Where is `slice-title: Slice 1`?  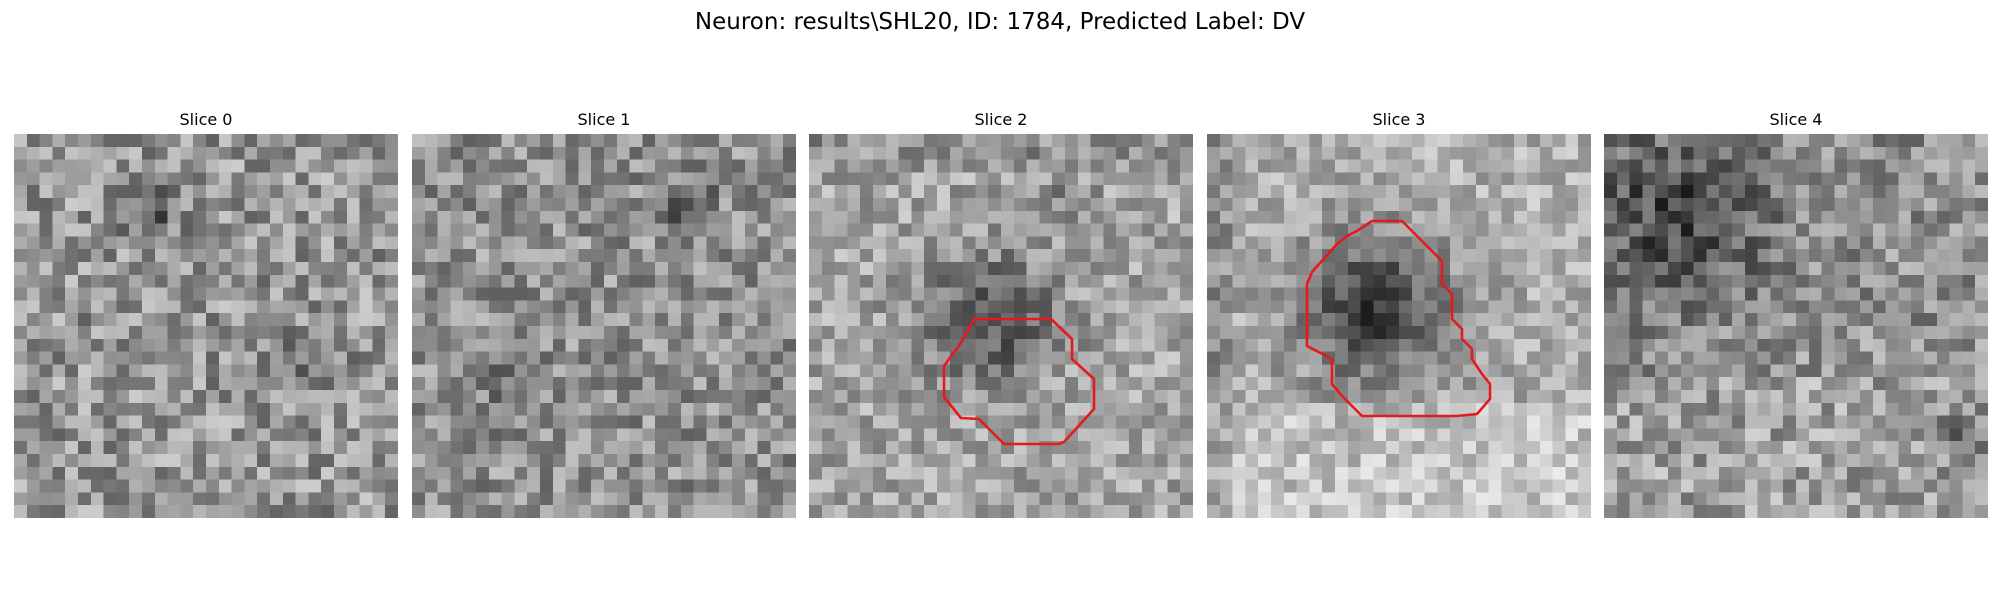
slice-title: Slice 1 is located at coordinates (604, 119).